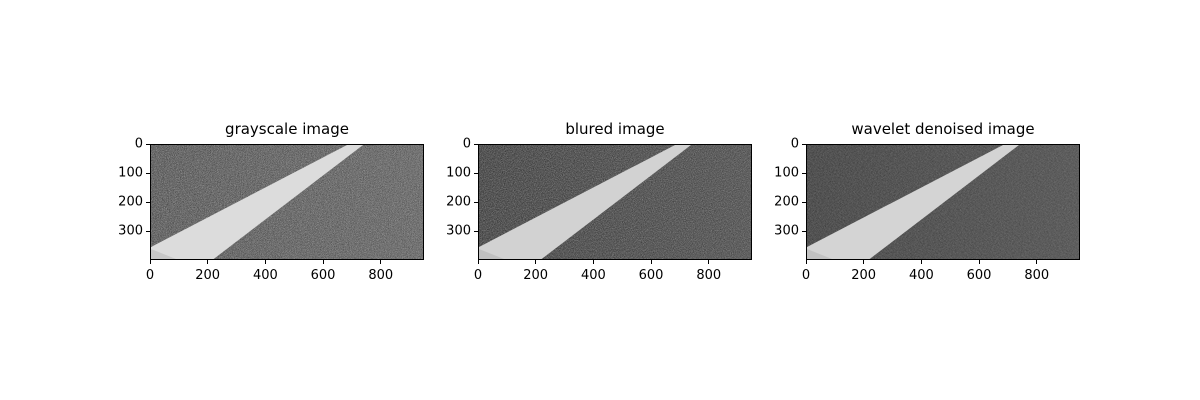  I want to click on panel-title-denoised: wavelet denoised image, so click(943, 129).